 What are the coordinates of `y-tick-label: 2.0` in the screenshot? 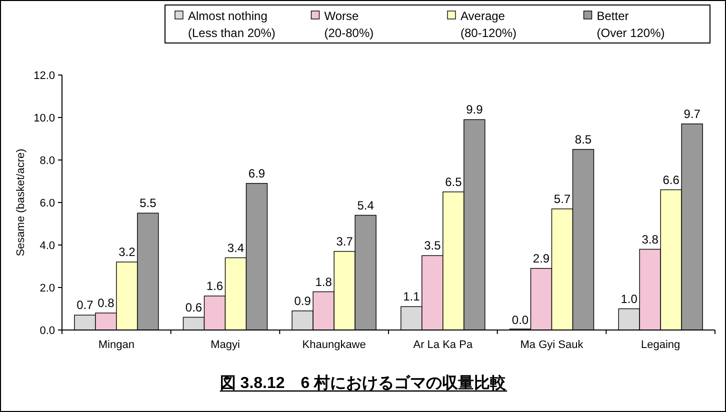 It's located at (47, 288).